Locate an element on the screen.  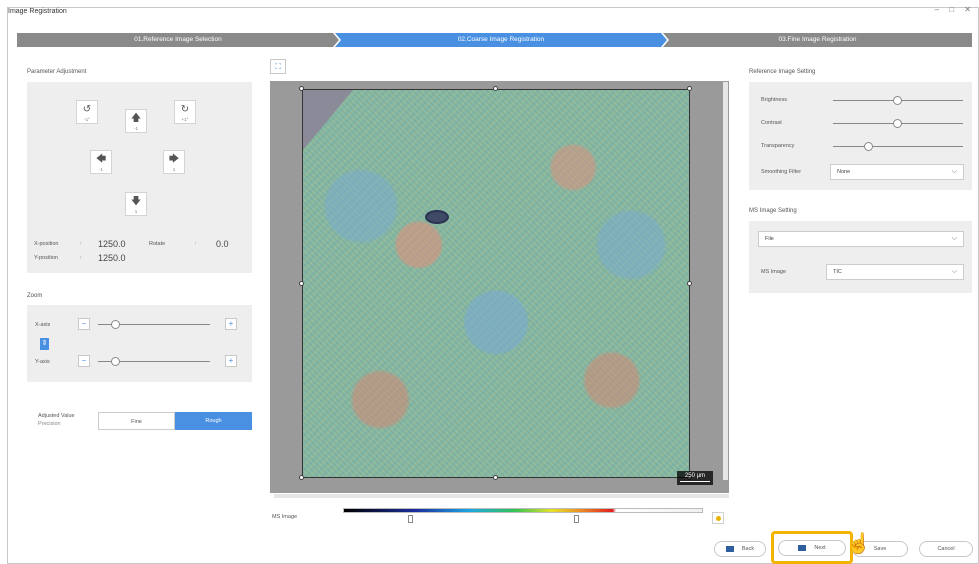
ms-image-colorbar-label: MS Image is located at coordinates (285, 517).